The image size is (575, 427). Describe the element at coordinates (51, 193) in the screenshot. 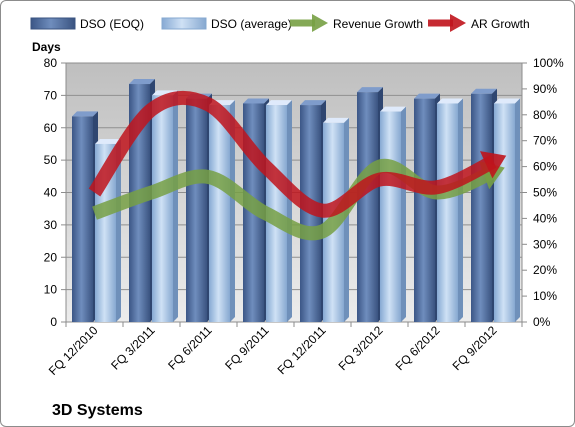

I see `y-left-tick-label: 40` at that location.